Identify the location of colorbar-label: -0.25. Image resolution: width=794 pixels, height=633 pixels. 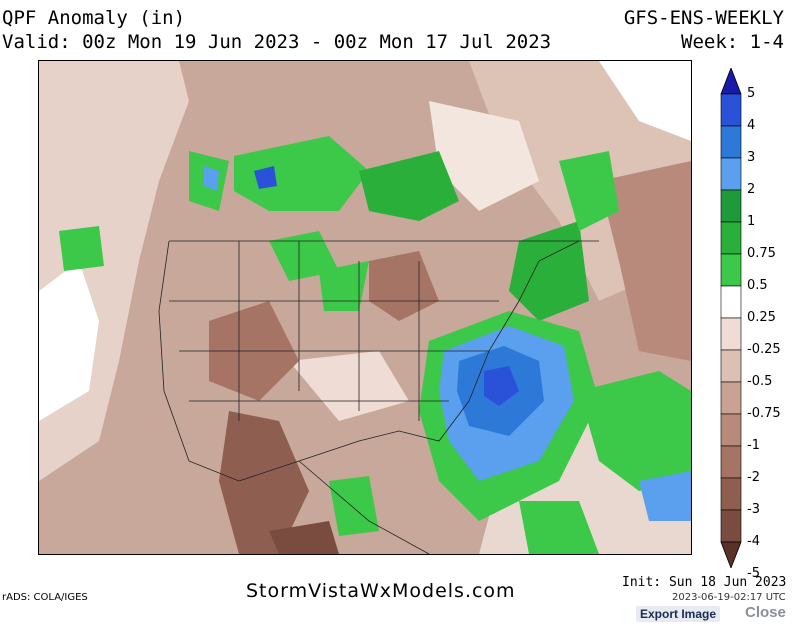
(764, 349).